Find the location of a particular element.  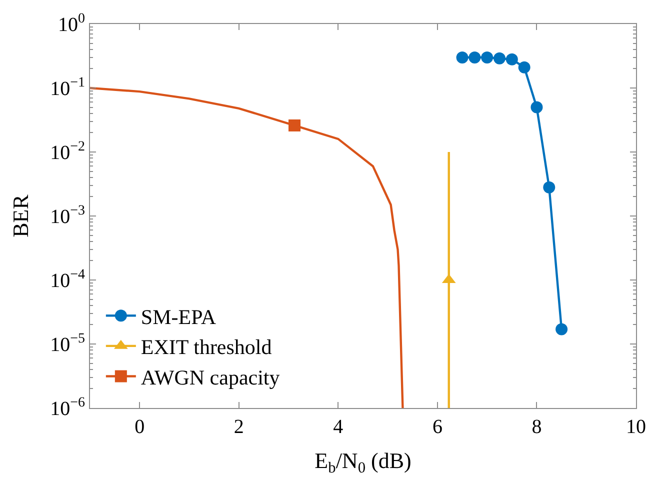

y-tick-label: 10$^{−3}$ is located at coordinates (67, 216).